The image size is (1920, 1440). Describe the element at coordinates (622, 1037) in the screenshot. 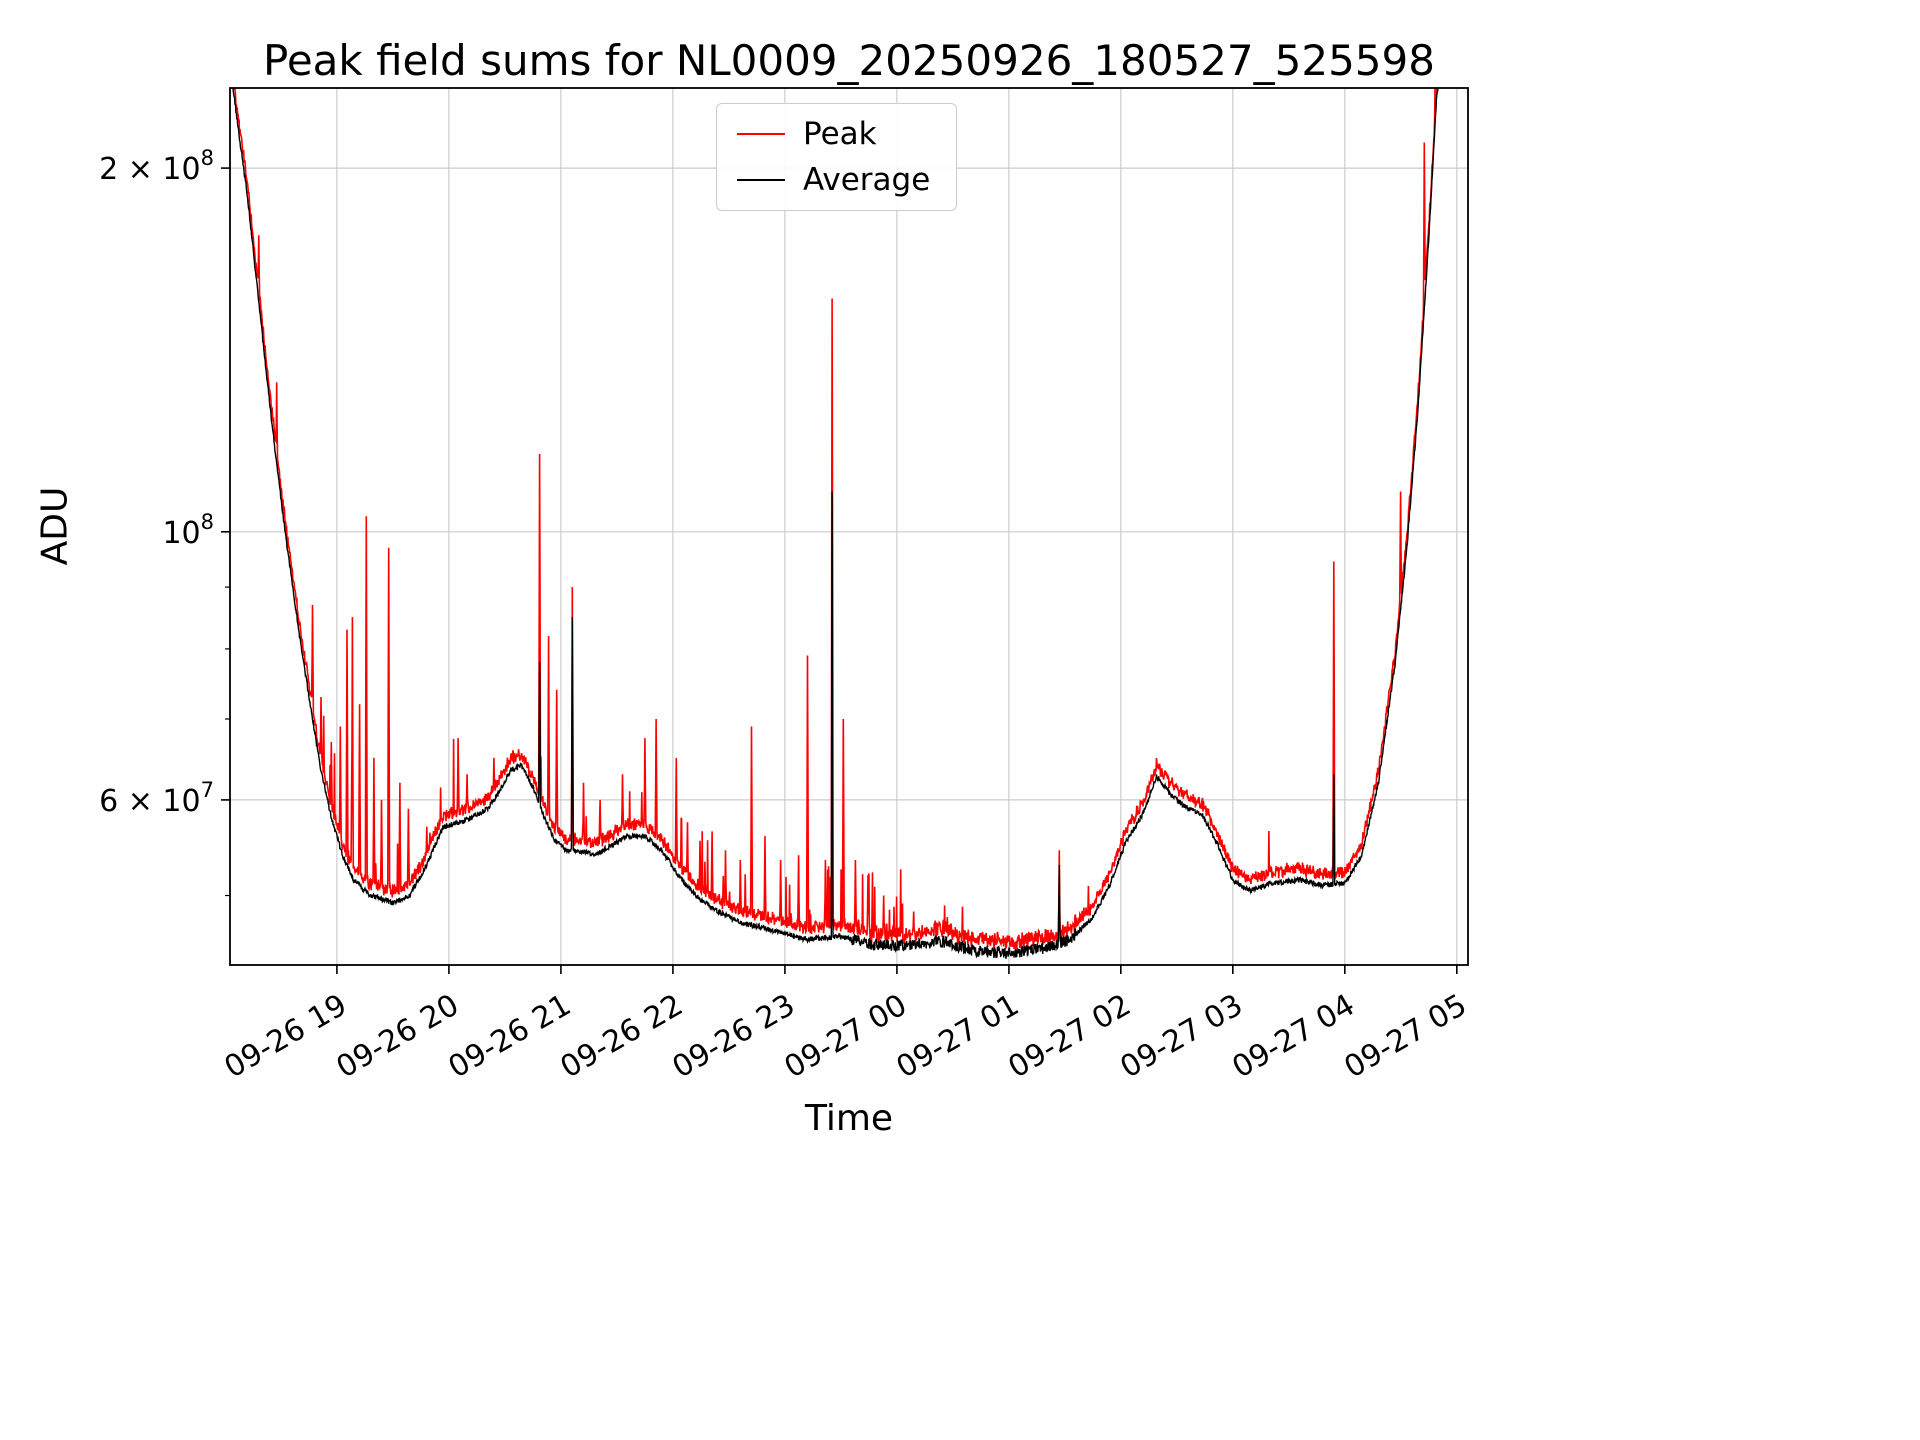

I see `x-tick-label: 09-26 22` at that location.